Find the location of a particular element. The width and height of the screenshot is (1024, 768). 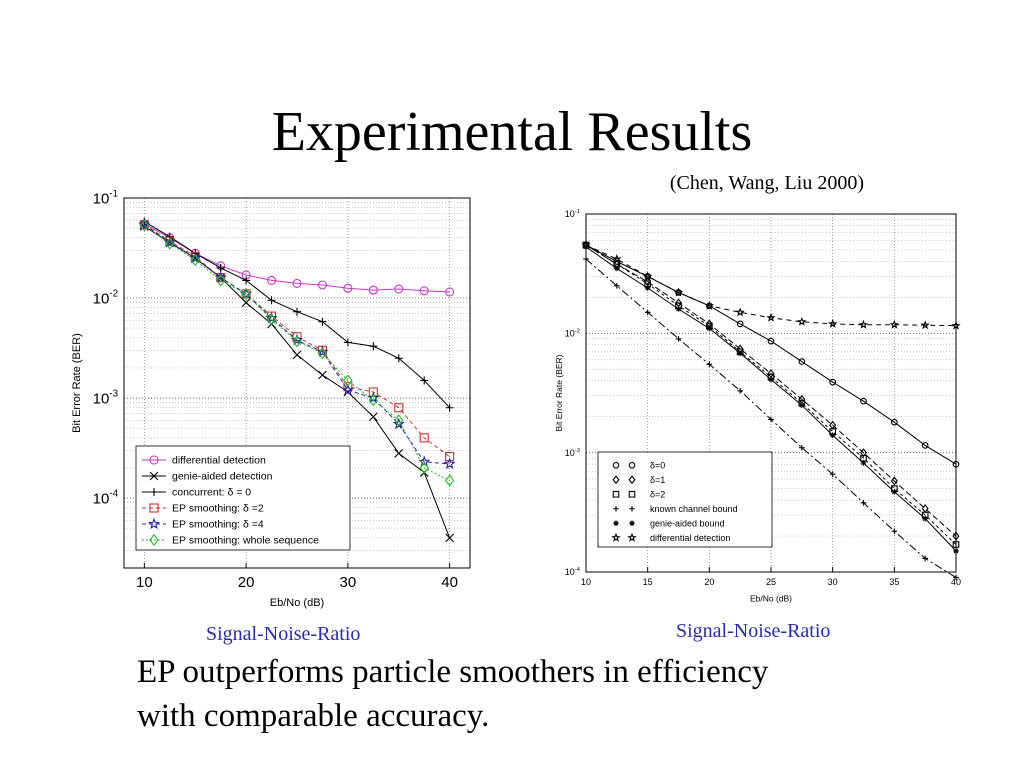

legend-entry: EP smoothing: δ =2 is located at coordinates (203, 509).